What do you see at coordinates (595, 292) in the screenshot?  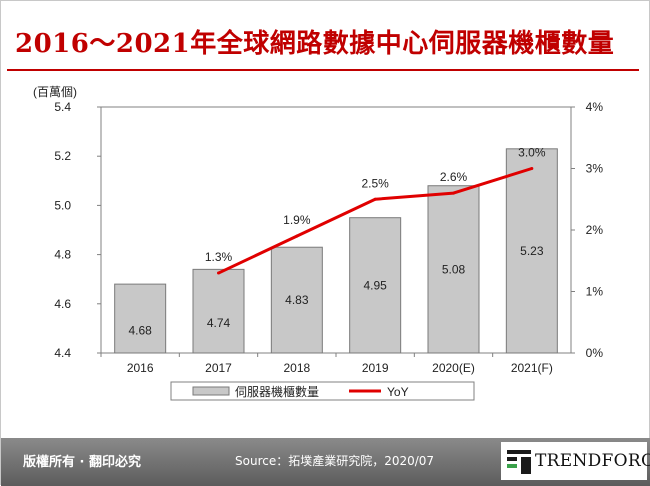 I see `y2-tick-label: 1%` at bounding box center [595, 292].